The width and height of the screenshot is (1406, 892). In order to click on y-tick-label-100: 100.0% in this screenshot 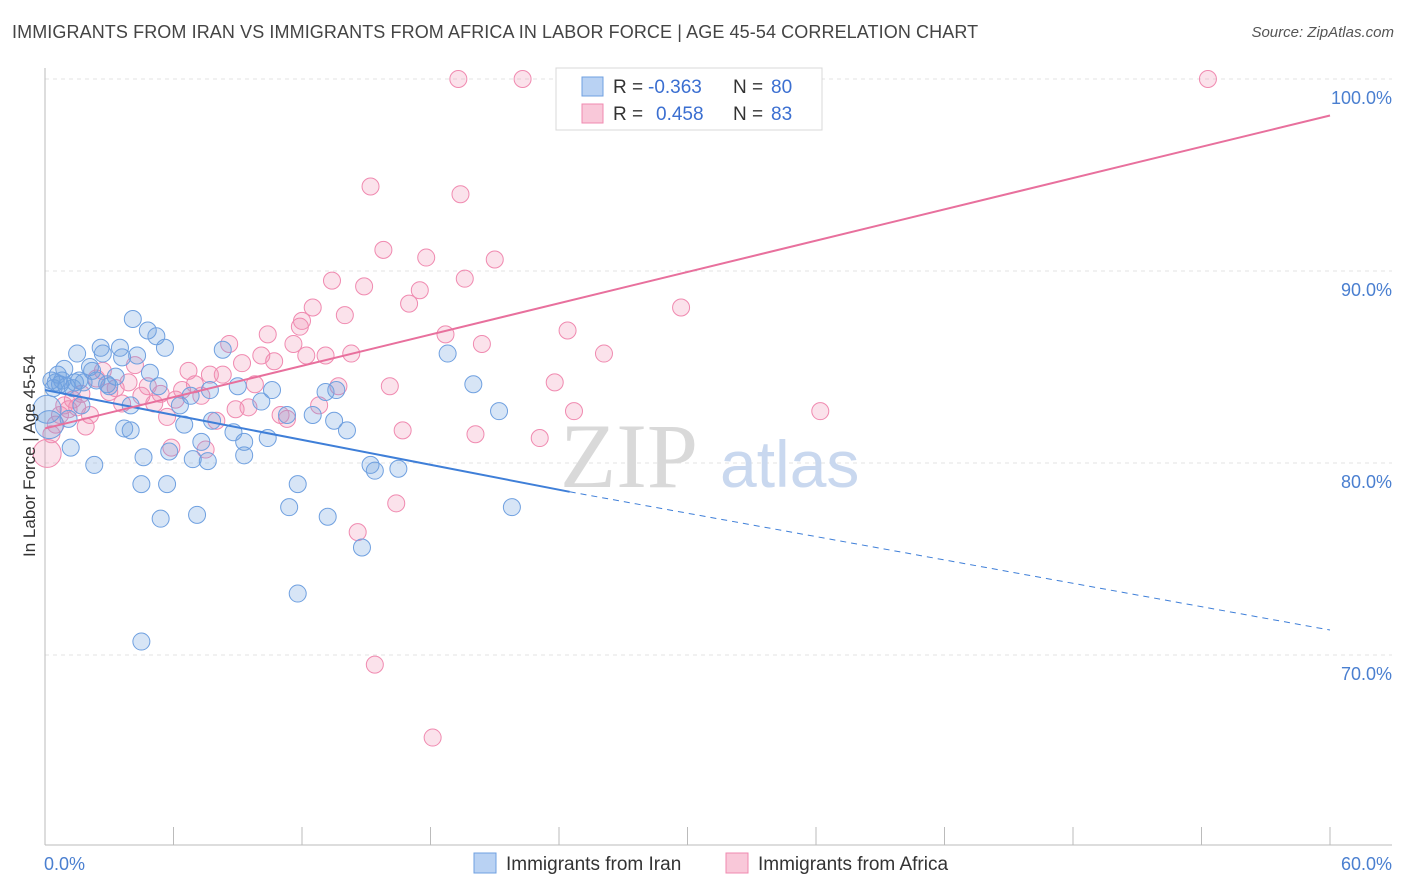, I will do `click(1361, 98)`.